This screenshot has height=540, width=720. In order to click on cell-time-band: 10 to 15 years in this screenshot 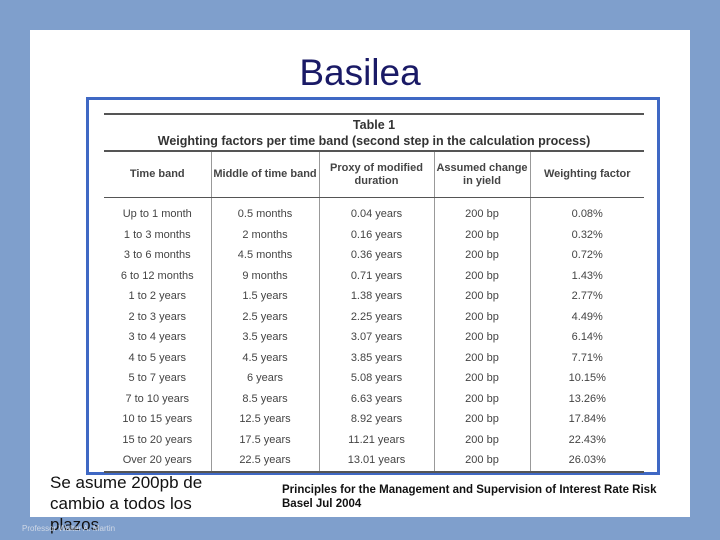, I will do `click(157, 419)`.